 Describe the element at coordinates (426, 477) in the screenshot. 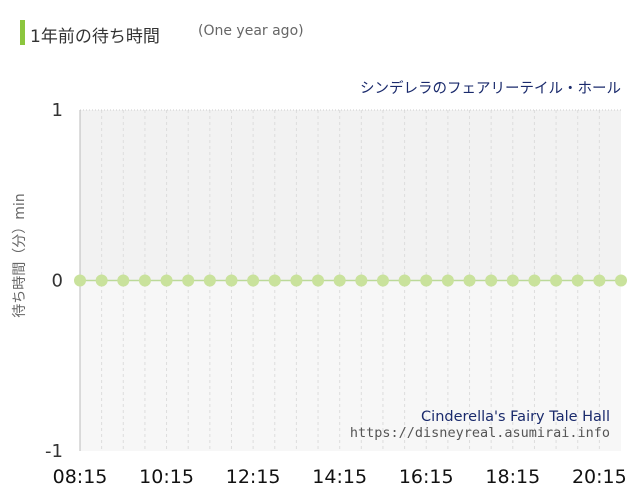

I see `x-tick-label: 16:15` at that location.